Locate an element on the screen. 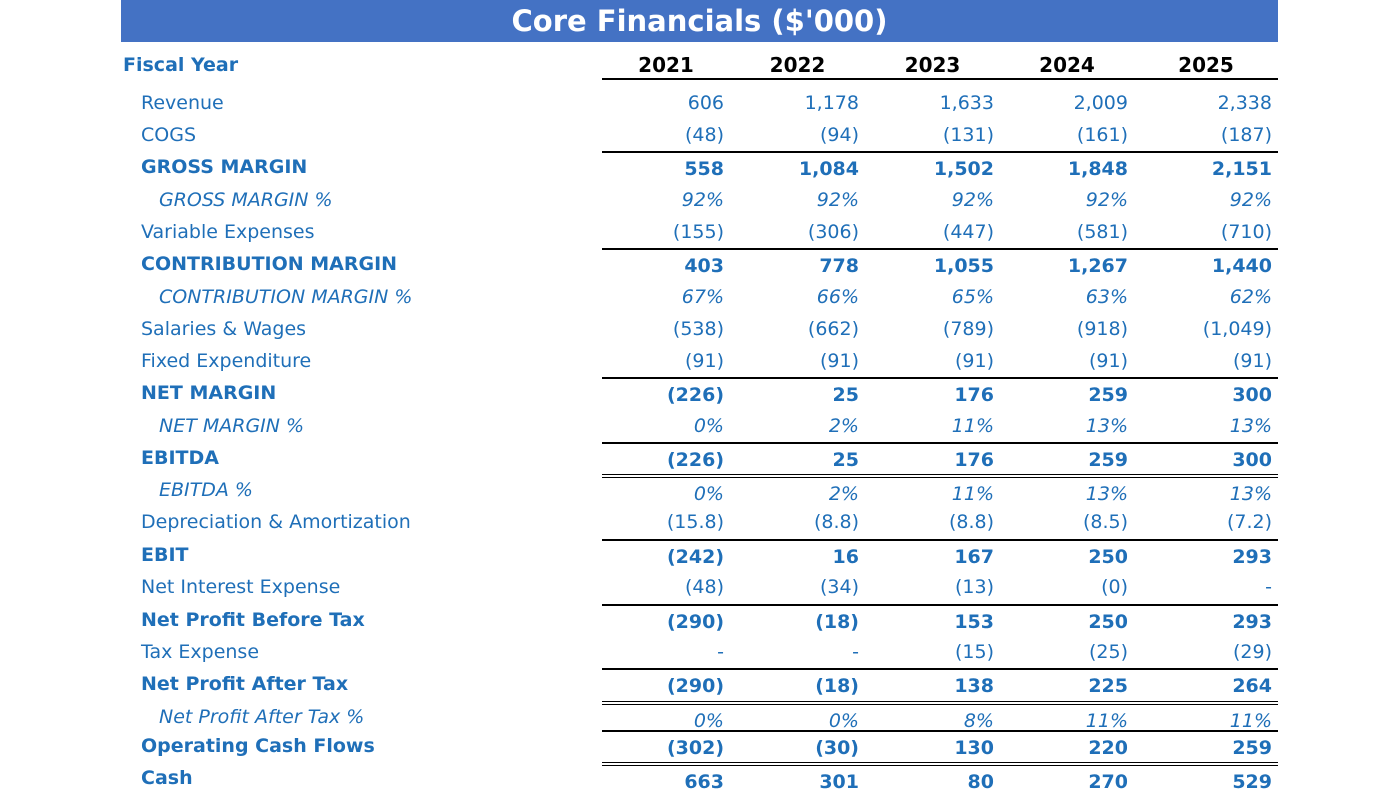 Image resolution: width=1396 pixels, height=798 pixels. row-label: Salaries & Wages is located at coordinates (224, 329).